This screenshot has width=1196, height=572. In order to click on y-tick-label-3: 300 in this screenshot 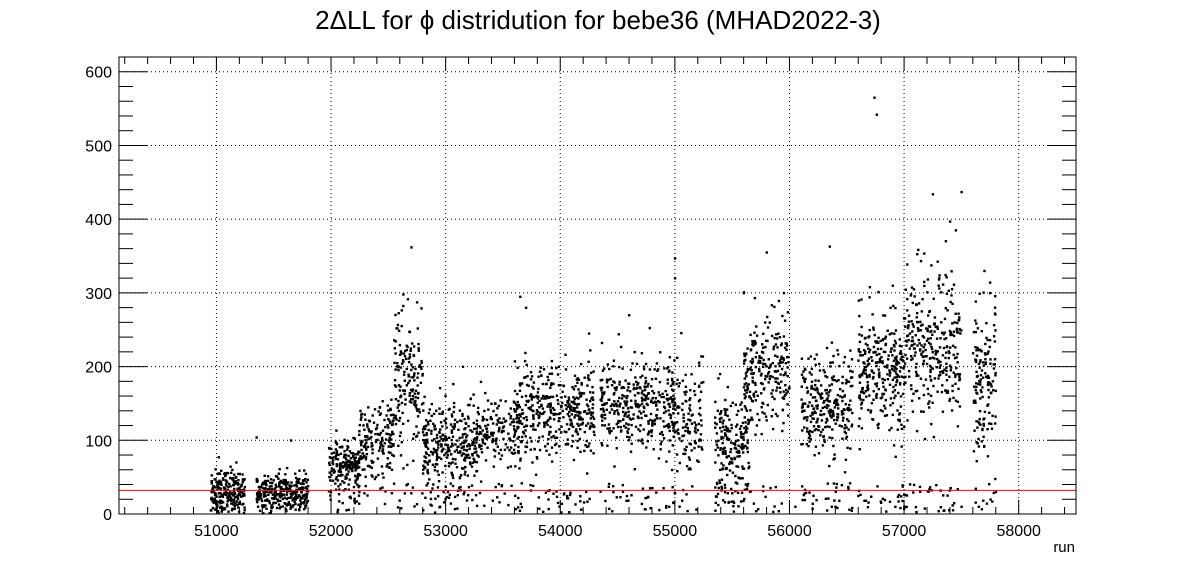, I will do `click(98, 294)`.